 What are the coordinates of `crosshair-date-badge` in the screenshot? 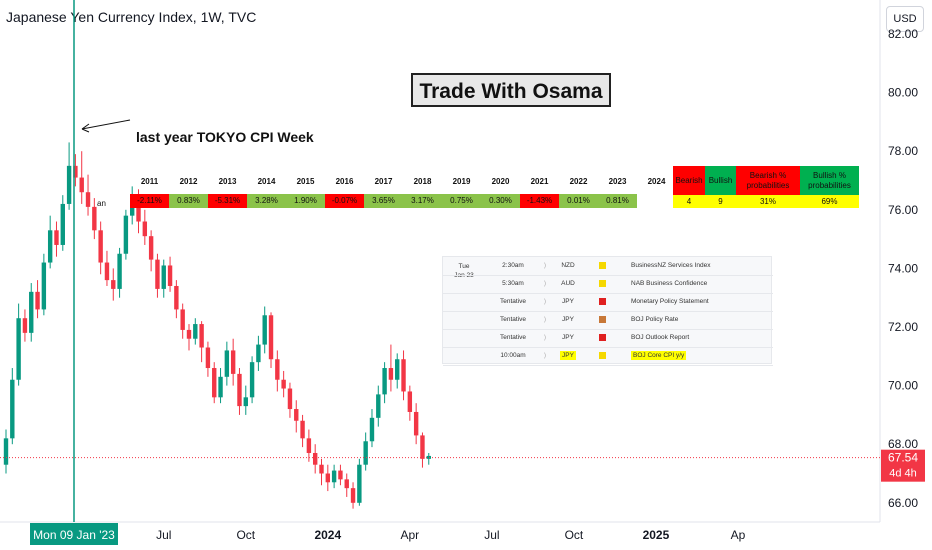 It's located at (74, 534).